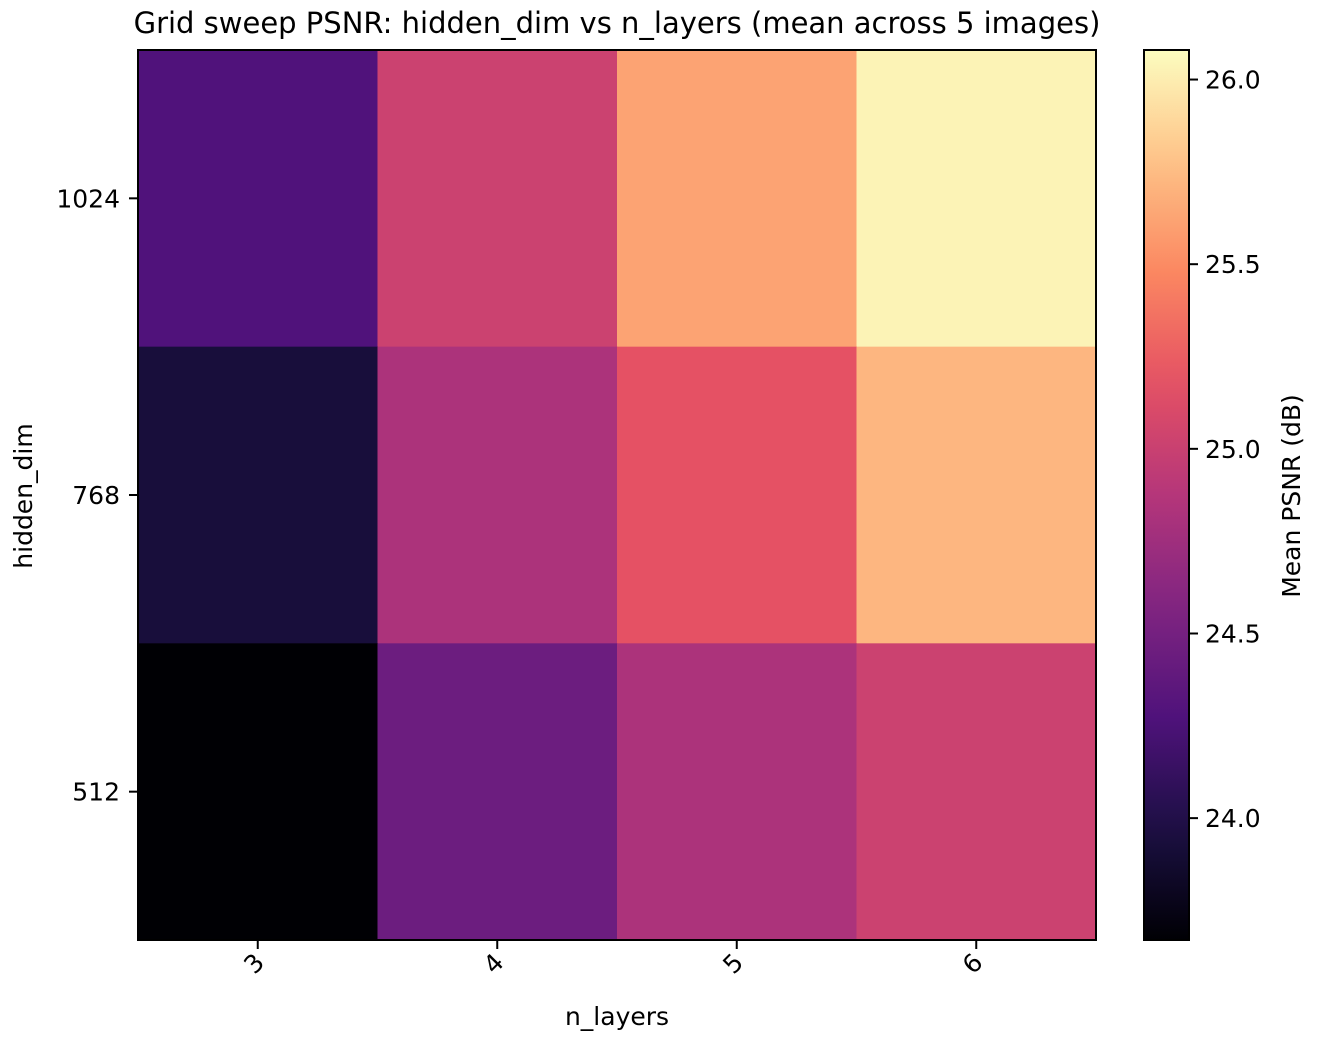 The height and width of the screenshot is (1044, 1320). Describe the element at coordinates (1202, 495) in the screenshot. I see `colorbar: 24.0 24.5 25.0 25.5 26.0` at that location.